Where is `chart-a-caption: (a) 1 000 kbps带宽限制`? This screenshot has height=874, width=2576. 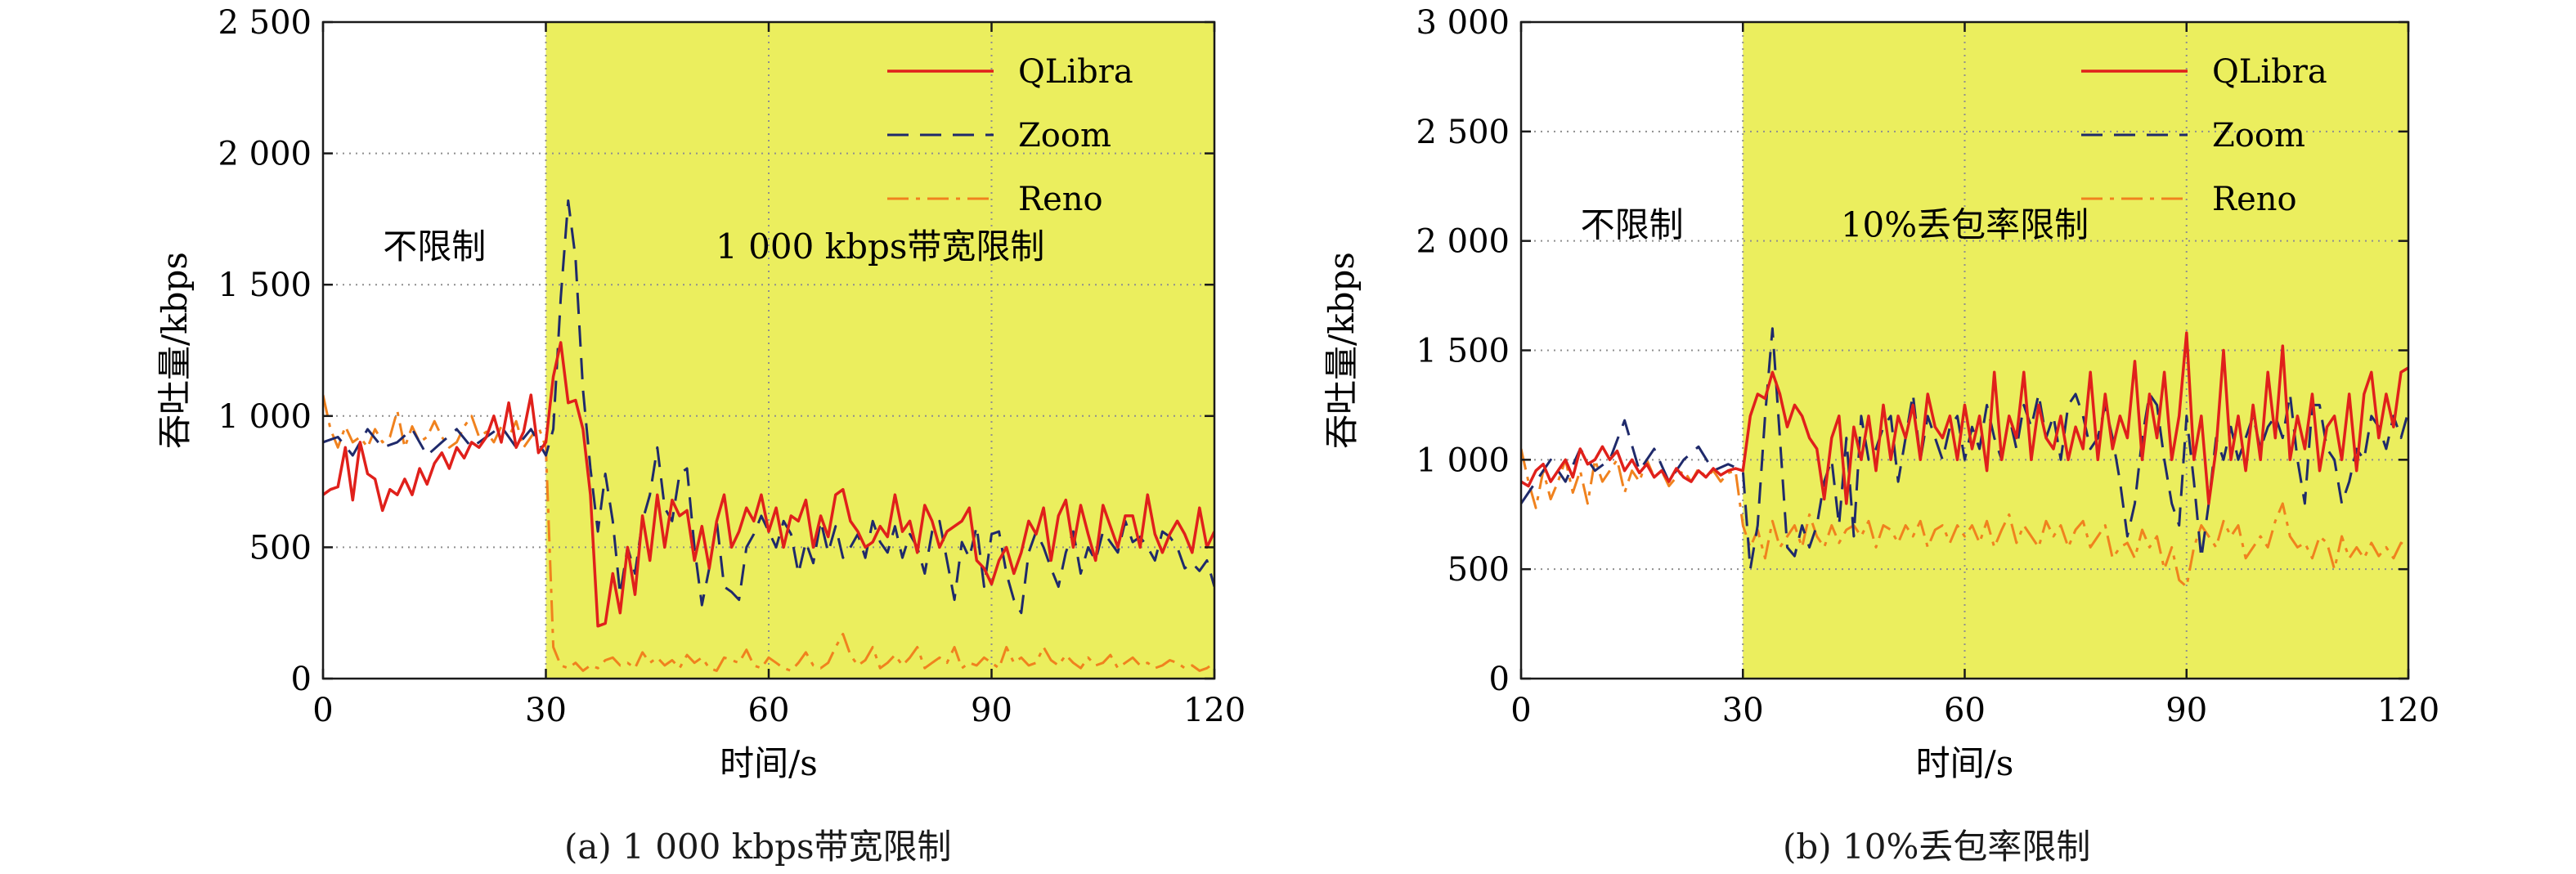 chart-a-caption: (a) 1 000 kbps带宽限制 is located at coordinates (758, 847).